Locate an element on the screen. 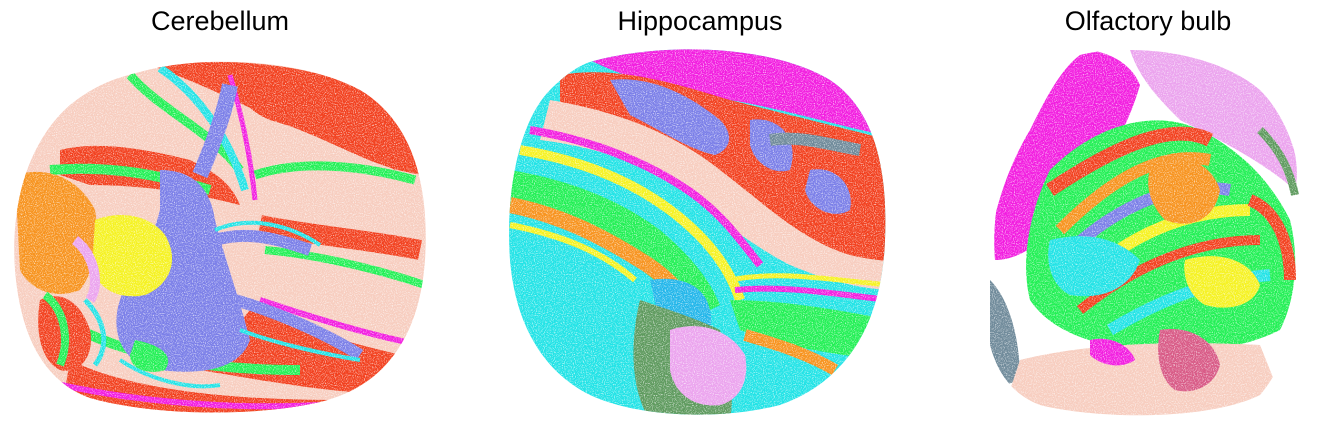 This screenshot has height=426, width=1336. panel-title-hippocampus: Hippocampus is located at coordinates (700, 21).